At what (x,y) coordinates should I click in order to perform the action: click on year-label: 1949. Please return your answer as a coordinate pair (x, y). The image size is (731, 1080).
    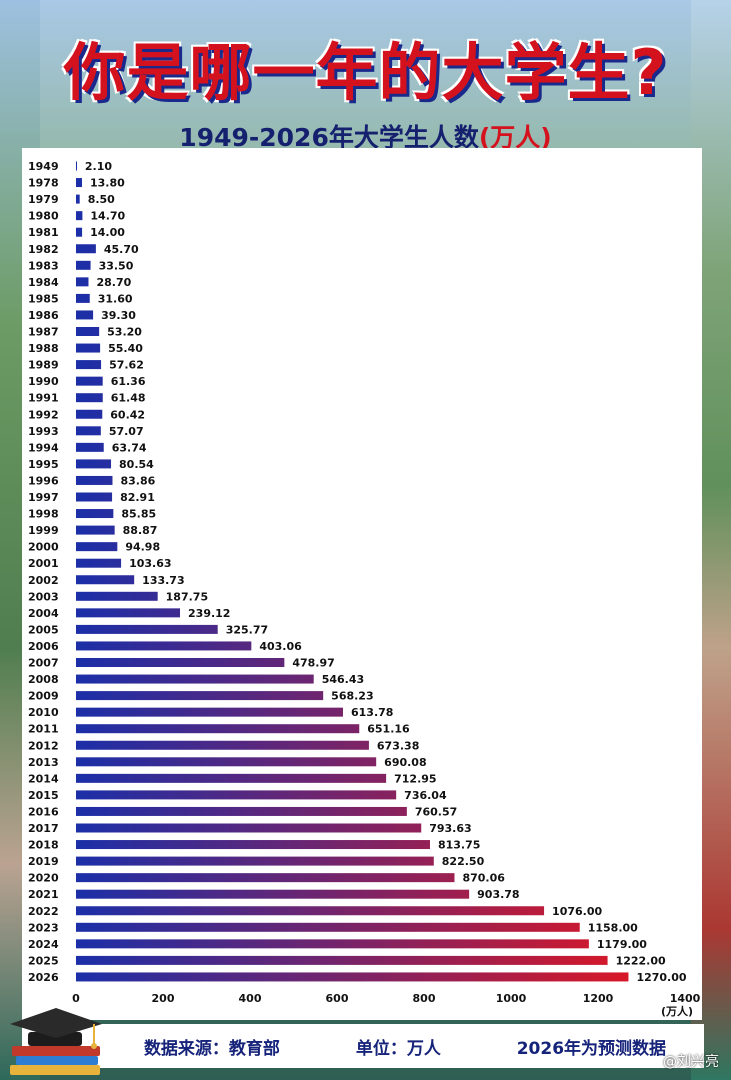
    Looking at the image, I should click on (43, 166).